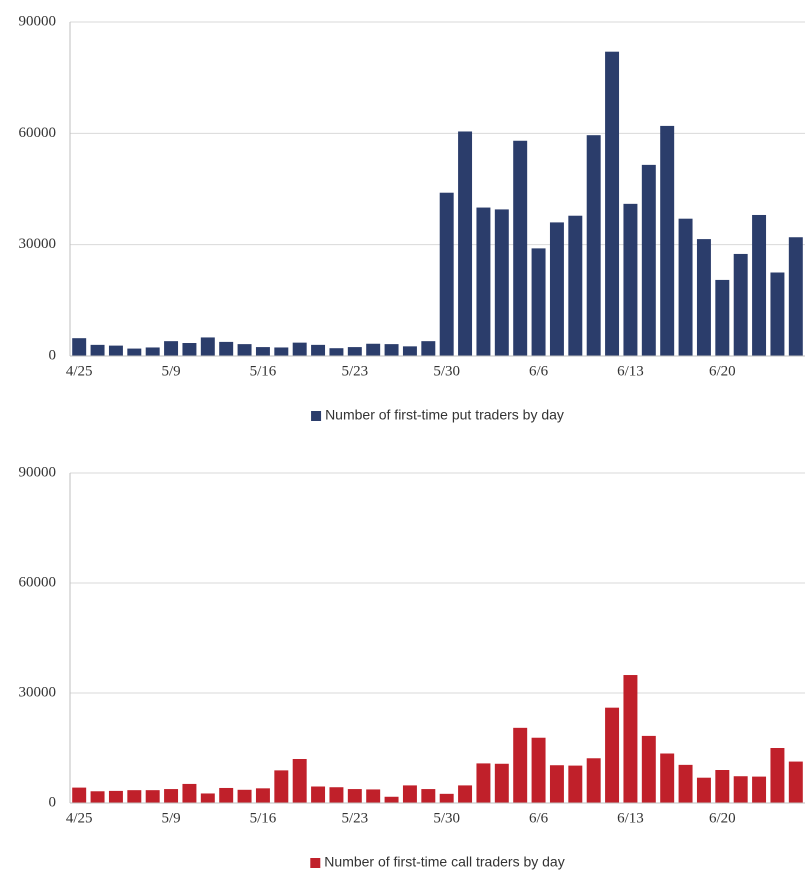 This screenshot has height=872, width=805. What do you see at coordinates (53, 802) in the screenshot?
I see `y-tick-label: 0` at bounding box center [53, 802].